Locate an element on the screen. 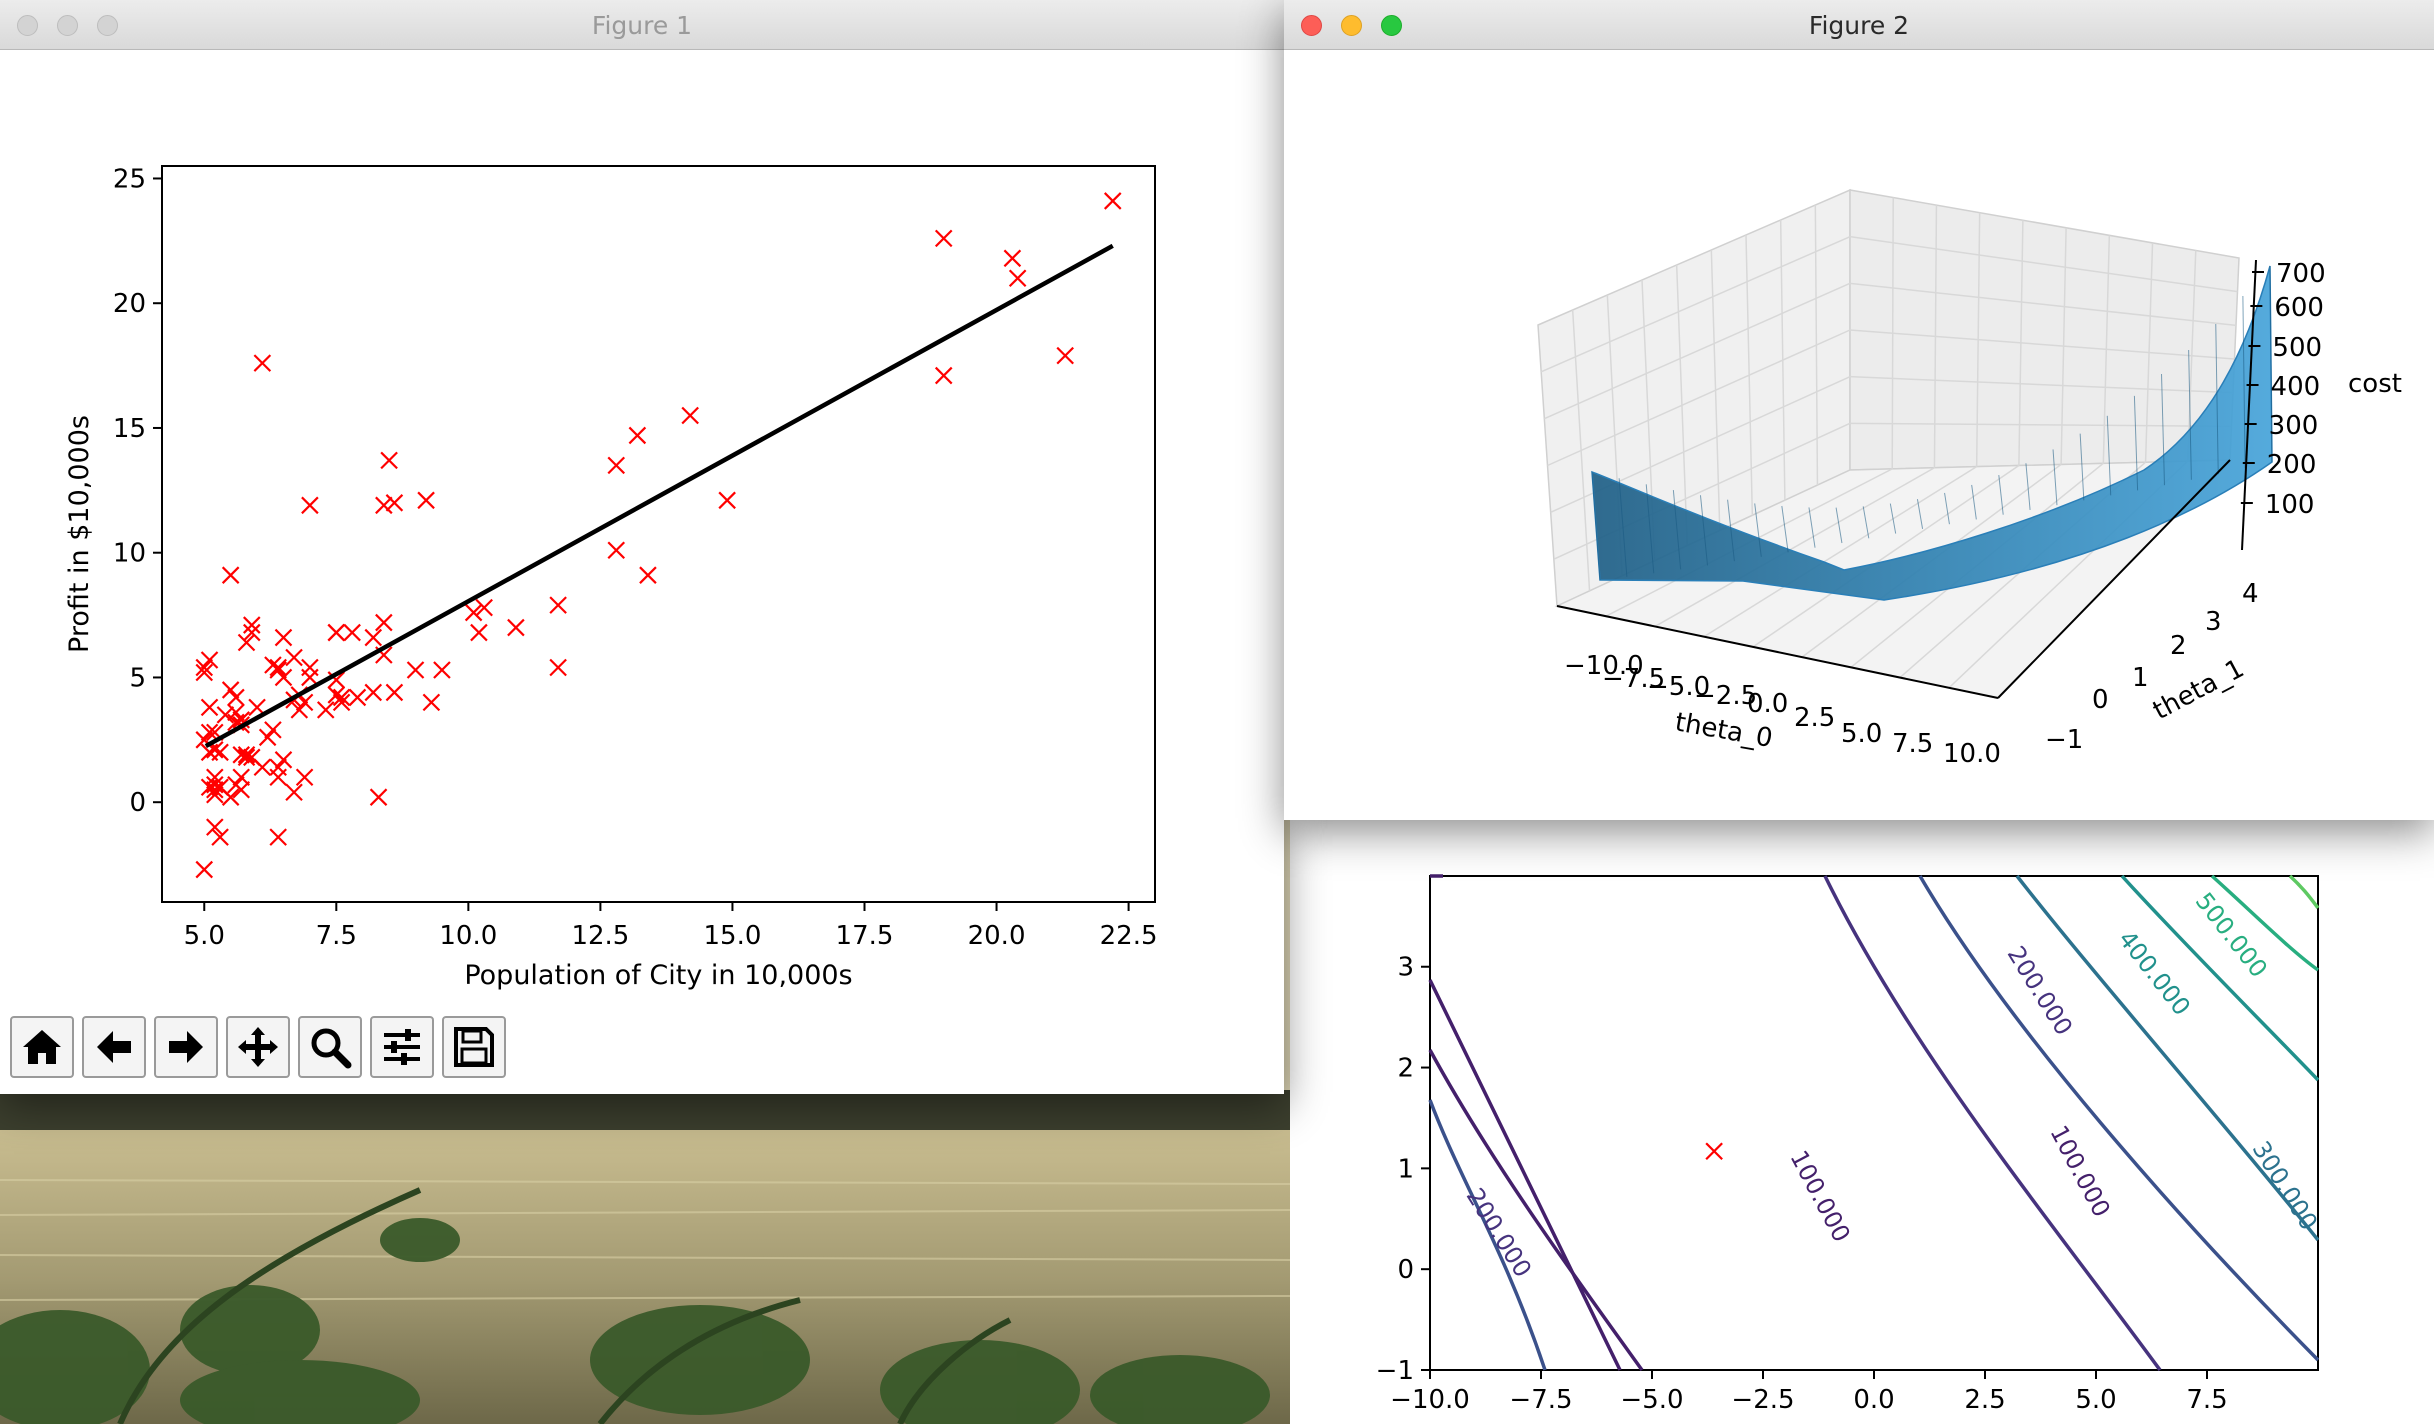  z-tick-label: 500 is located at coordinates (2297, 348).